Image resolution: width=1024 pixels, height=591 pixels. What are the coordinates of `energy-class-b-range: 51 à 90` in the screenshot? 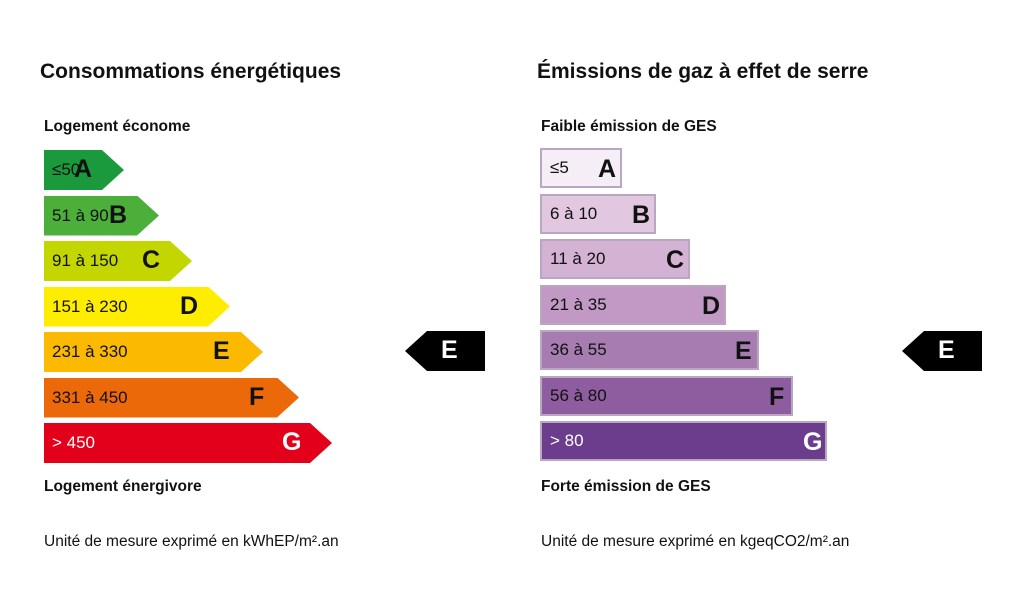 It's located at (80, 215).